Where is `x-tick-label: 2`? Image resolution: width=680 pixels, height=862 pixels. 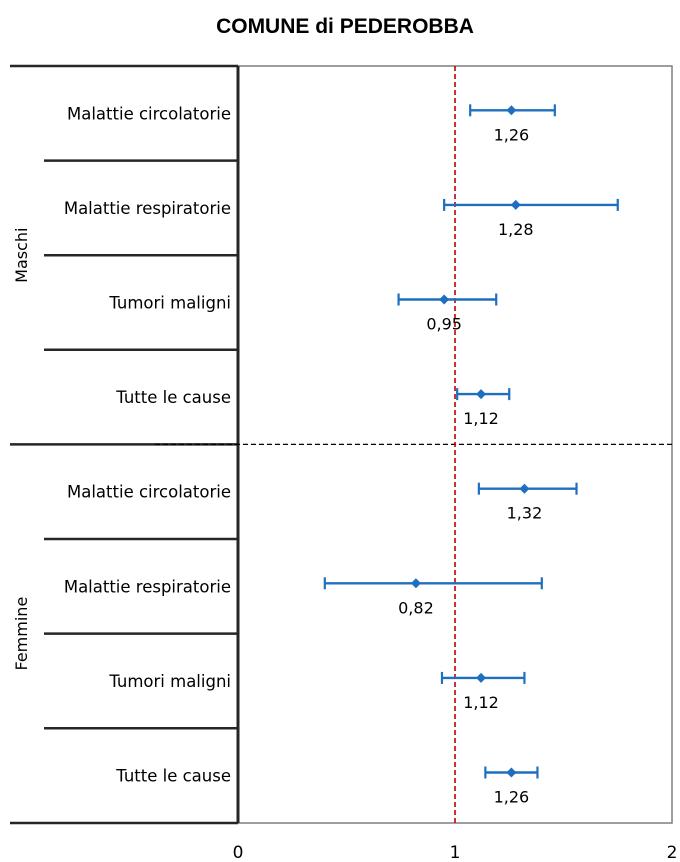 x-tick-label: 2 is located at coordinates (672, 852).